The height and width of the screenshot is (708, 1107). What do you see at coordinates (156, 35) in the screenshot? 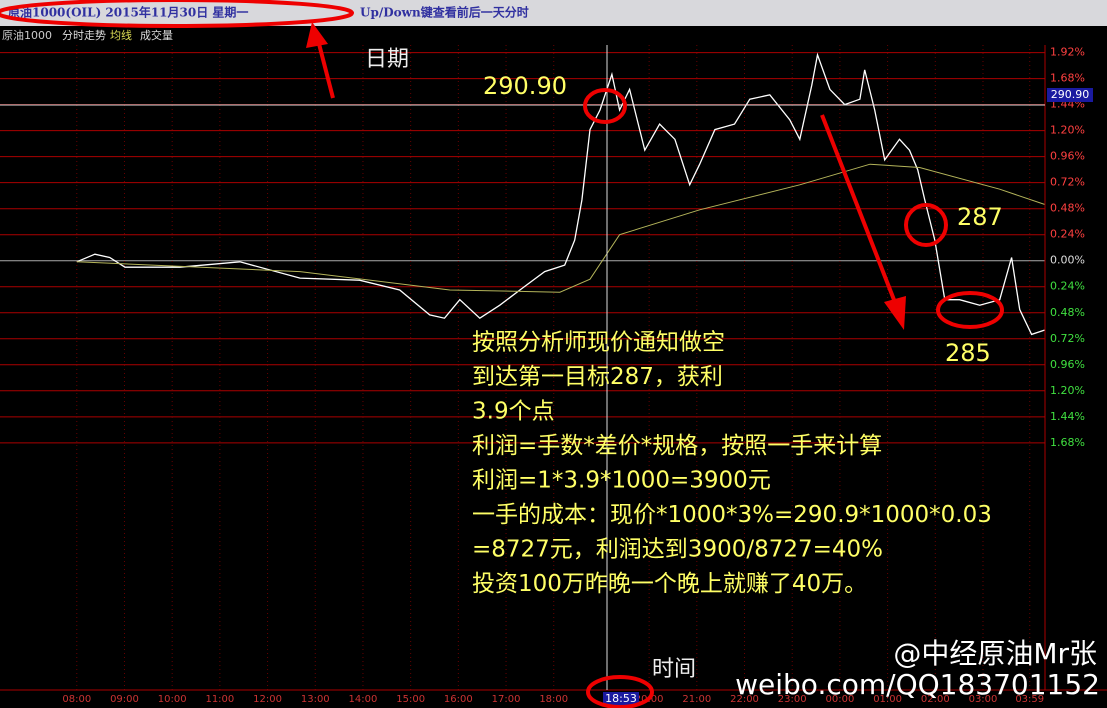
I see `toolbar-item: 成交量` at bounding box center [156, 35].